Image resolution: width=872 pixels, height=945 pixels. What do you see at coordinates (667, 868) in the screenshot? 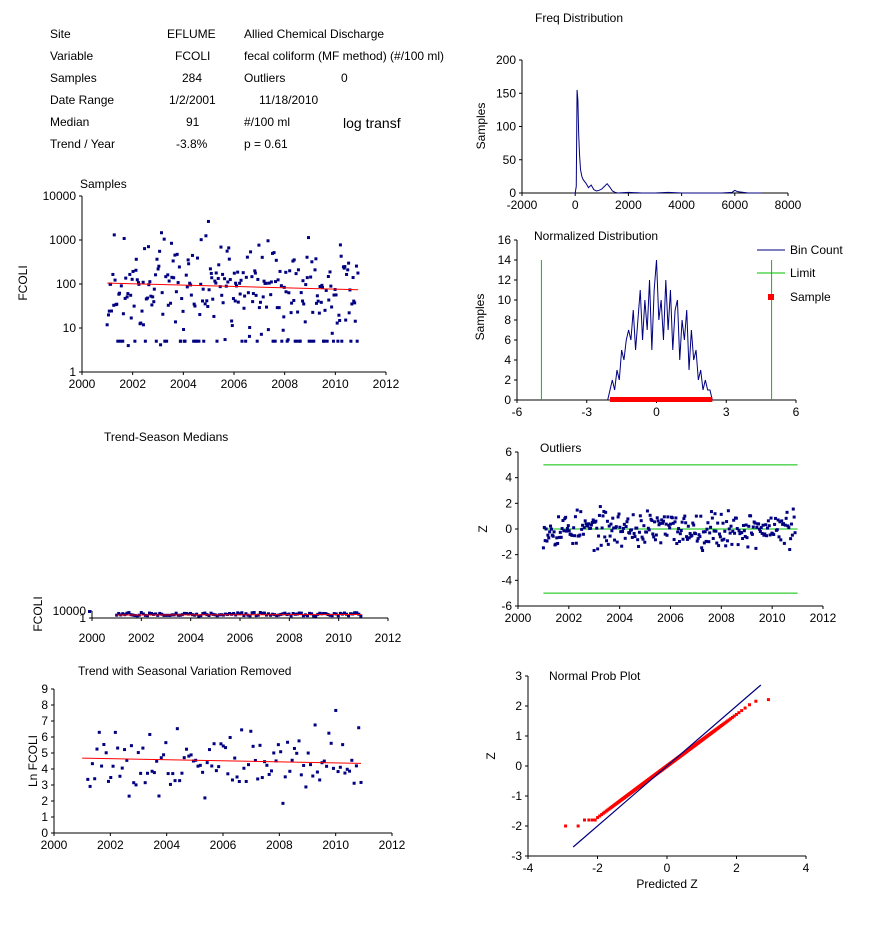
I see `x-tick-label: 0` at bounding box center [667, 868].